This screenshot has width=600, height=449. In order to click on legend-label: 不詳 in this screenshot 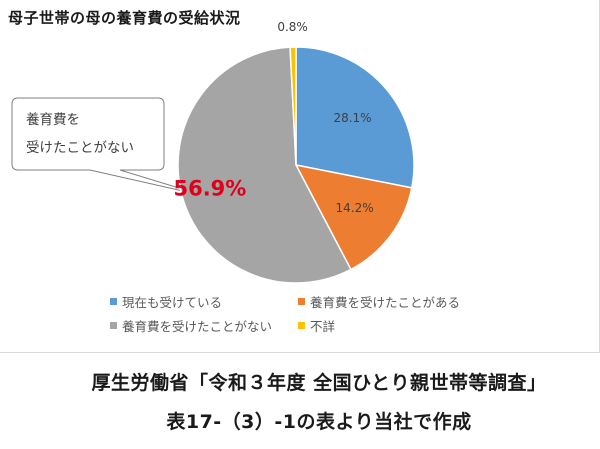, I will do `click(323, 326)`.